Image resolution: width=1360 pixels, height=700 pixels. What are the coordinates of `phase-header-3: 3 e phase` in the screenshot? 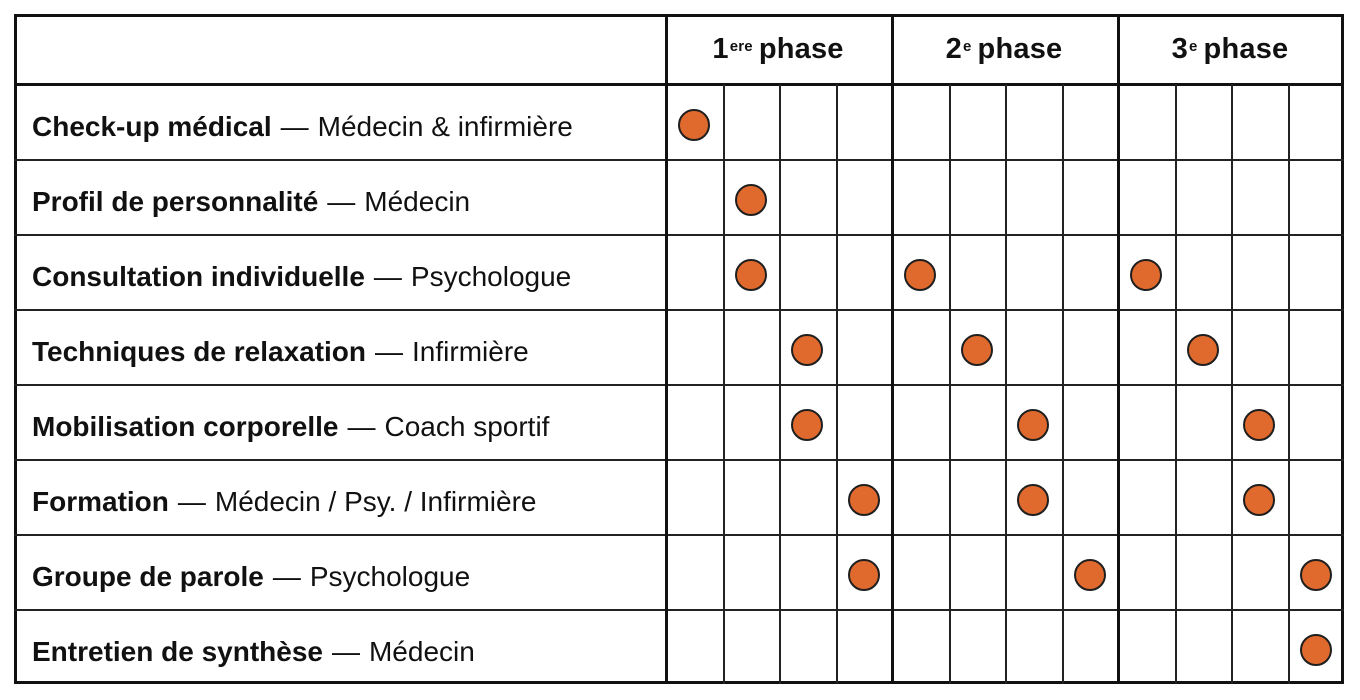 It's located at (1230, 49).